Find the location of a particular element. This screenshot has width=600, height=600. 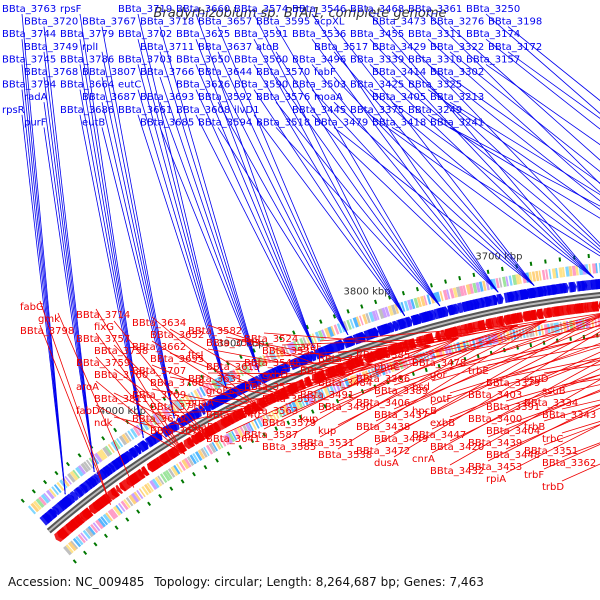

reverse-gene-label: ndk is located at coordinates (103, 423).